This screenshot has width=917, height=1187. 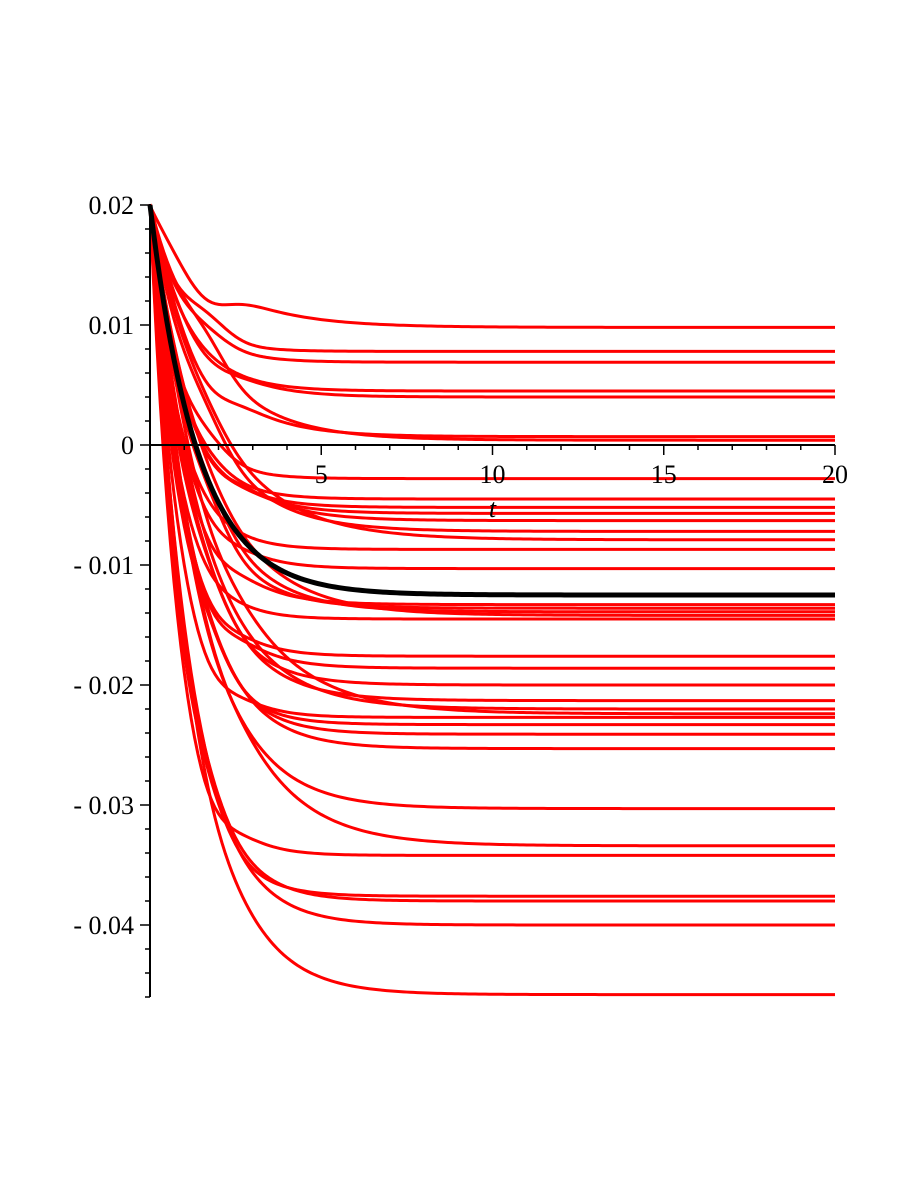 What do you see at coordinates (664, 474) in the screenshot?
I see `x-tick-label-15: 15` at bounding box center [664, 474].